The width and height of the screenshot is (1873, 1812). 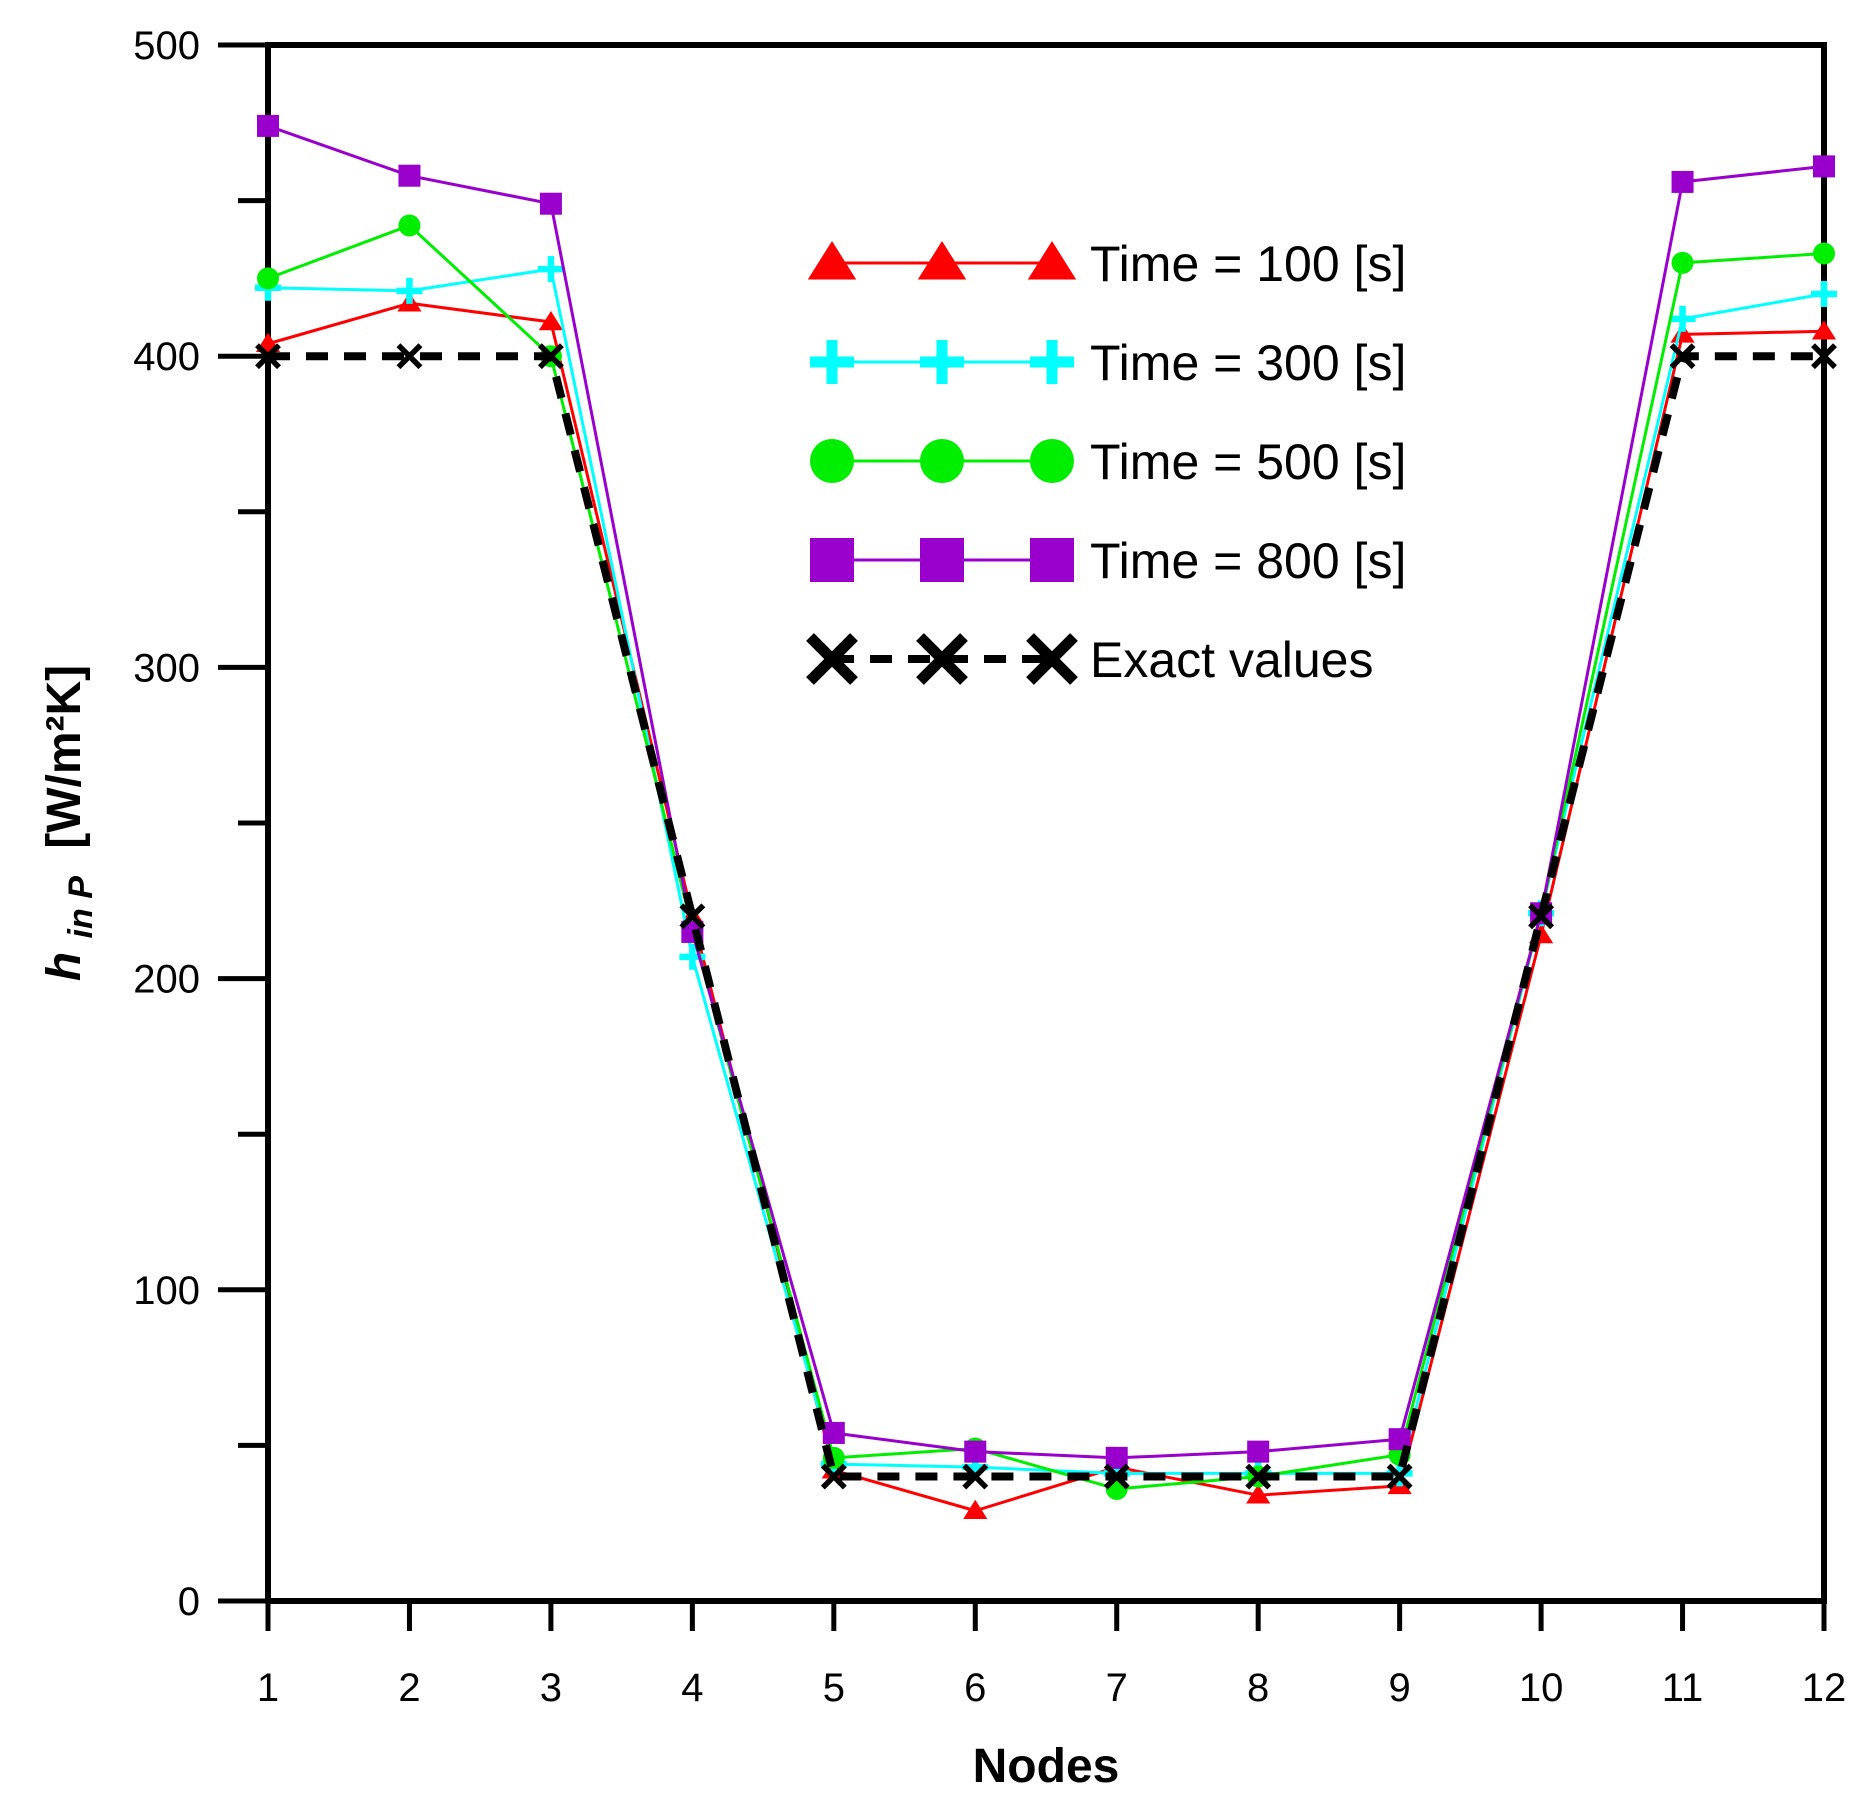 I want to click on legend-label: Time = 500 [s], so click(x=1248, y=462).